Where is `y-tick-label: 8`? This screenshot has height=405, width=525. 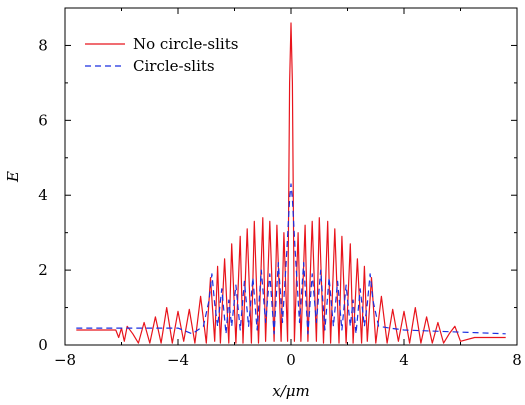 y-tick-label: 8 is located at coordinates (43, 45).